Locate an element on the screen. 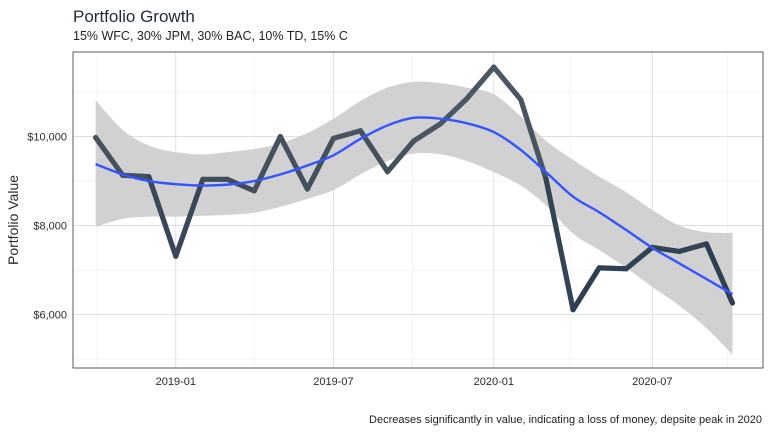  x-tick-label: 2019-07 is located at coordinates (333, 382).